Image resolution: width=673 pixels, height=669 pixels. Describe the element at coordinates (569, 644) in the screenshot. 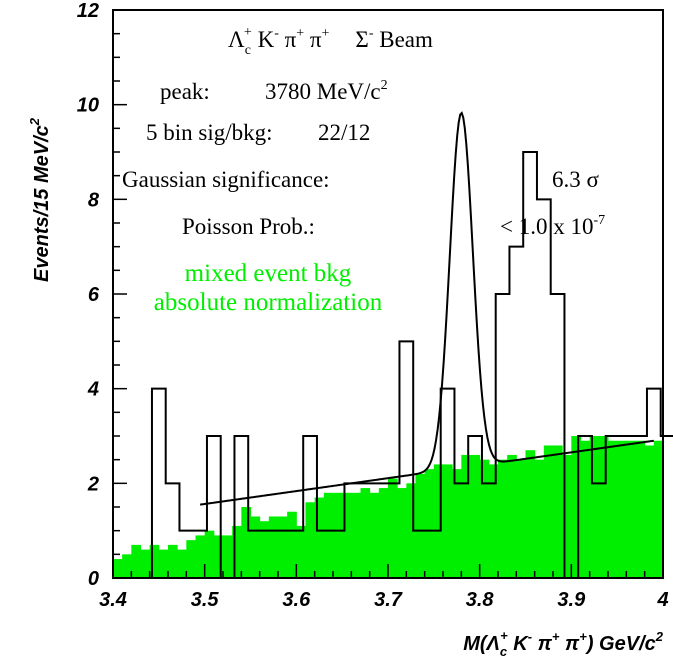

I see `x-title-rest3: π` at that location.